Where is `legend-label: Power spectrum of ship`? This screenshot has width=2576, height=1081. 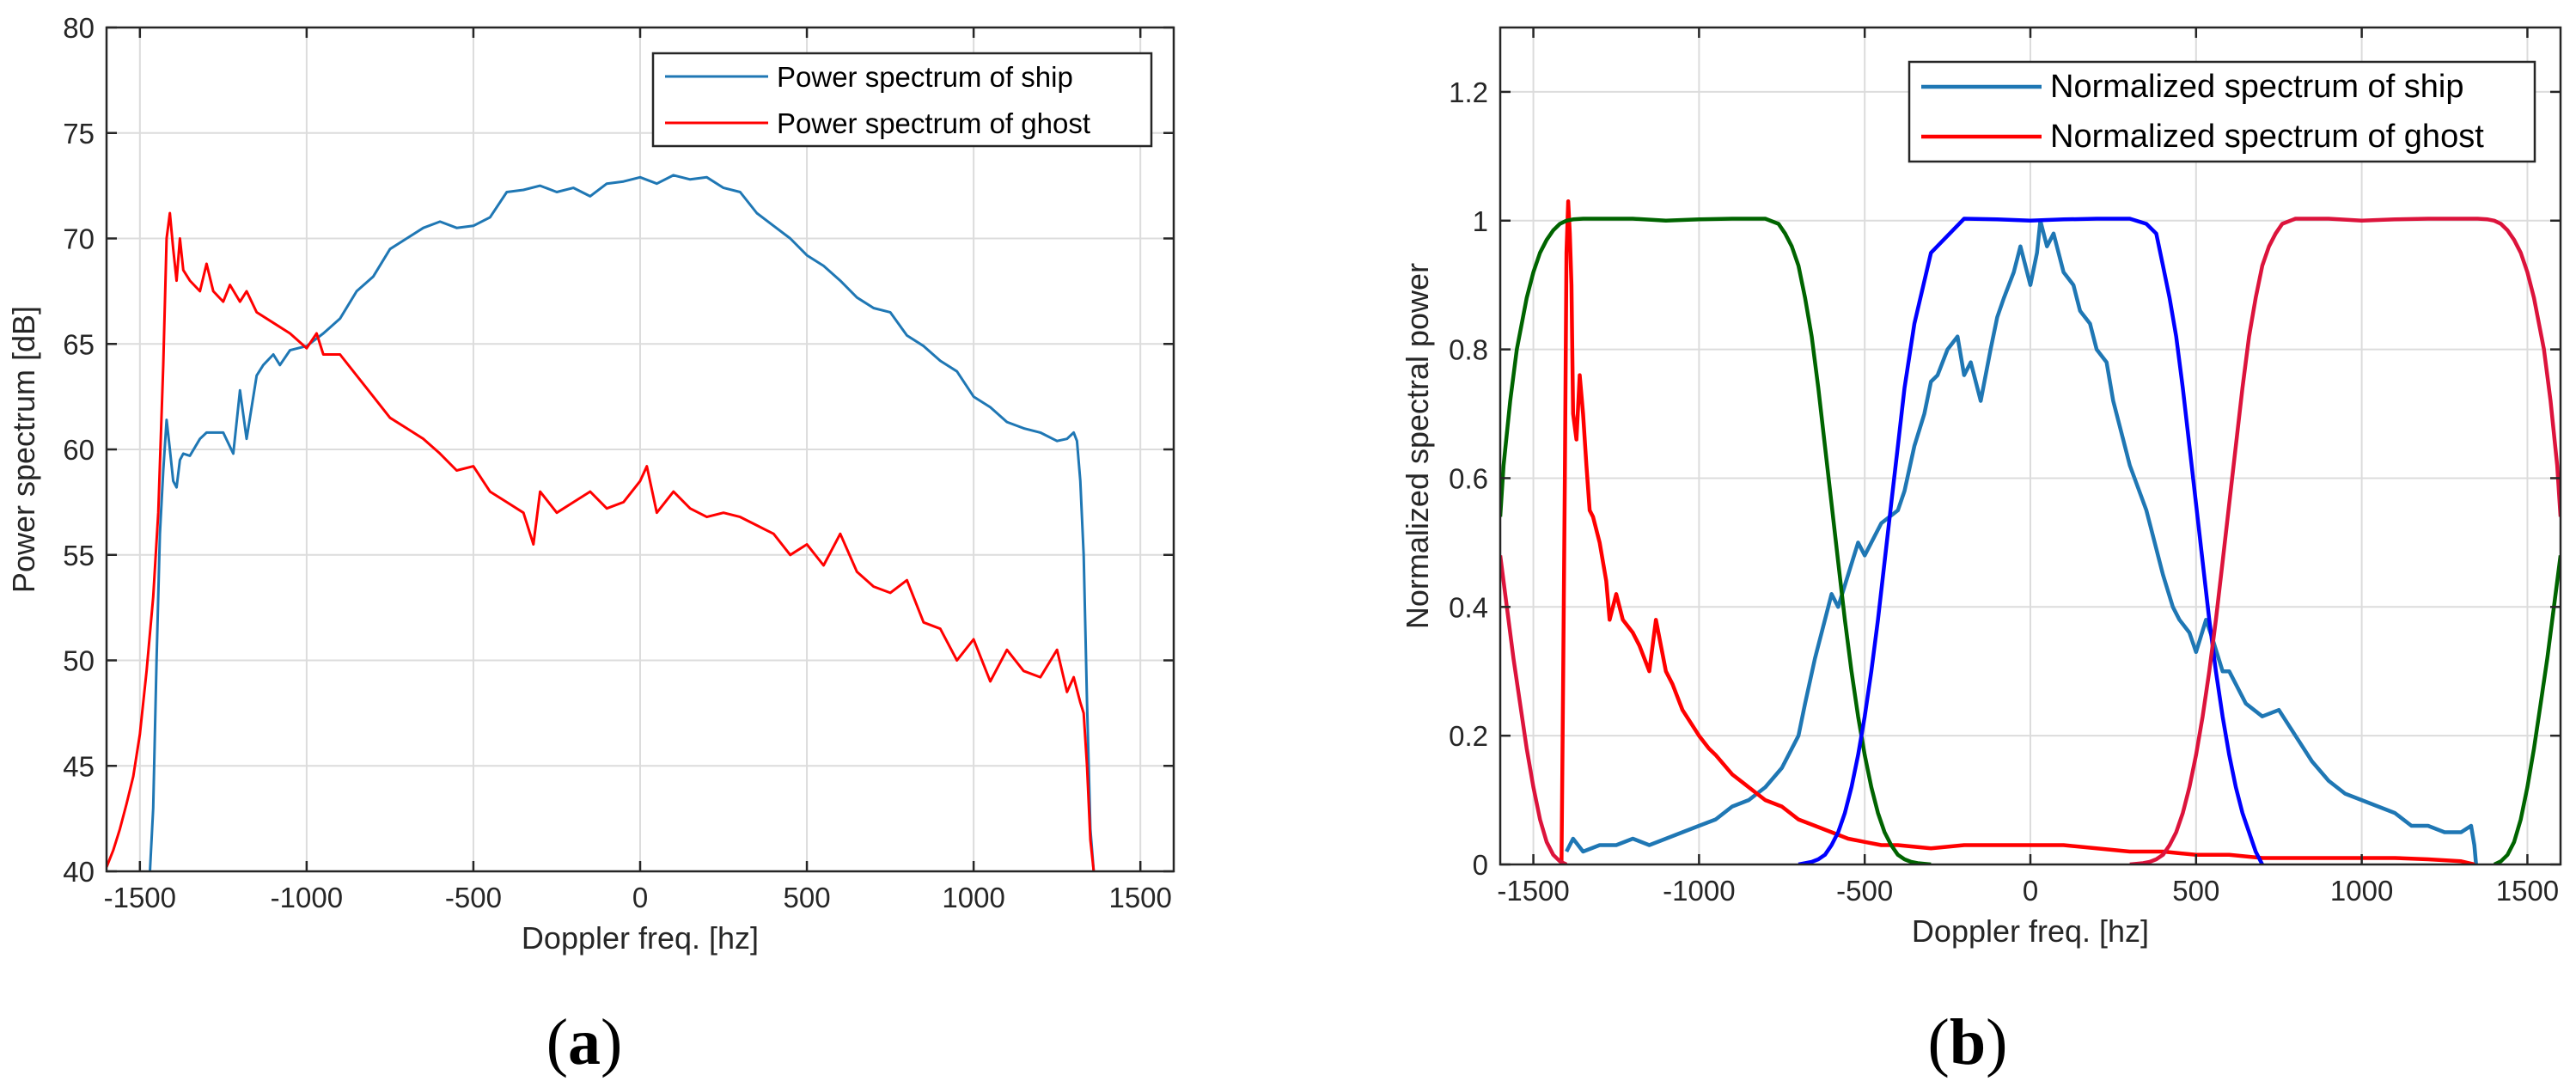
legend-label: Power spectrum of ship is located at coordinates (925, 77).